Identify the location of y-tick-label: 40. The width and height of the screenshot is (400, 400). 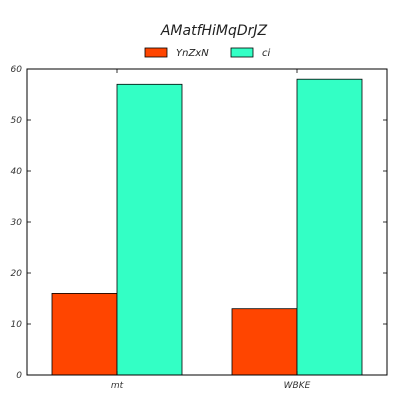
(17, 172).